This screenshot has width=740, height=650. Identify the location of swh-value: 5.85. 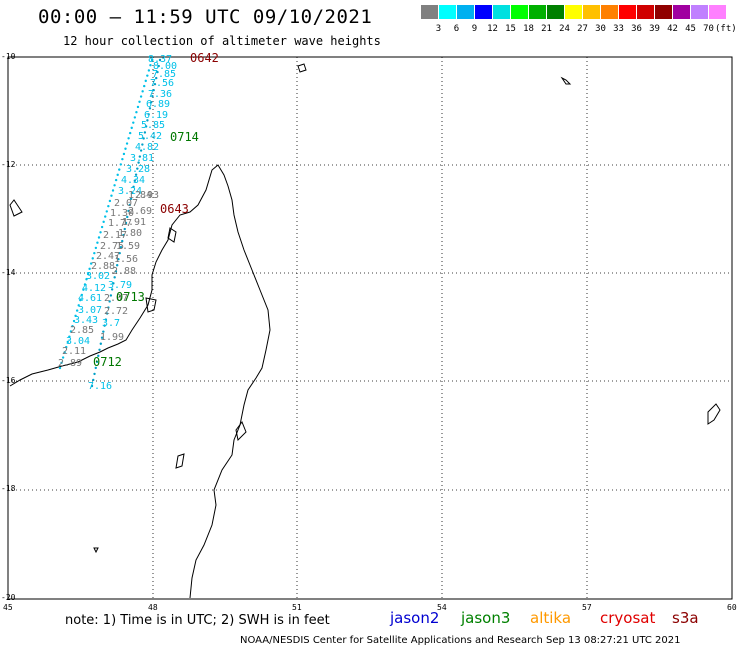
(153, 125).